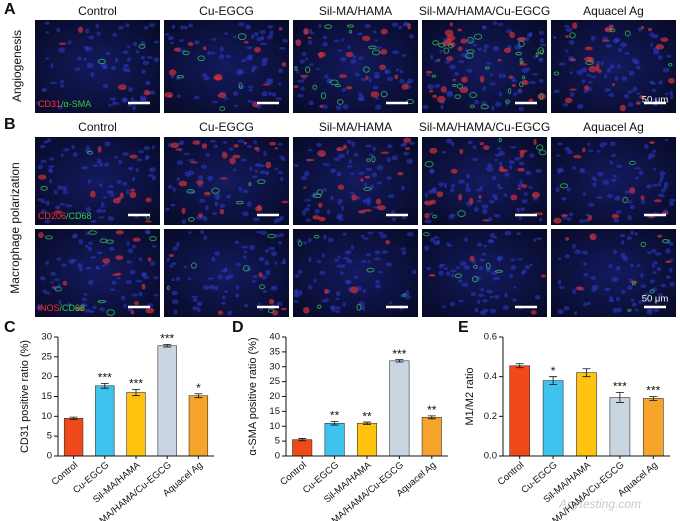 The image size is (680, 521). Describe the element at coordinates (302, 448) in the screenshot. I see `bar` at that location.